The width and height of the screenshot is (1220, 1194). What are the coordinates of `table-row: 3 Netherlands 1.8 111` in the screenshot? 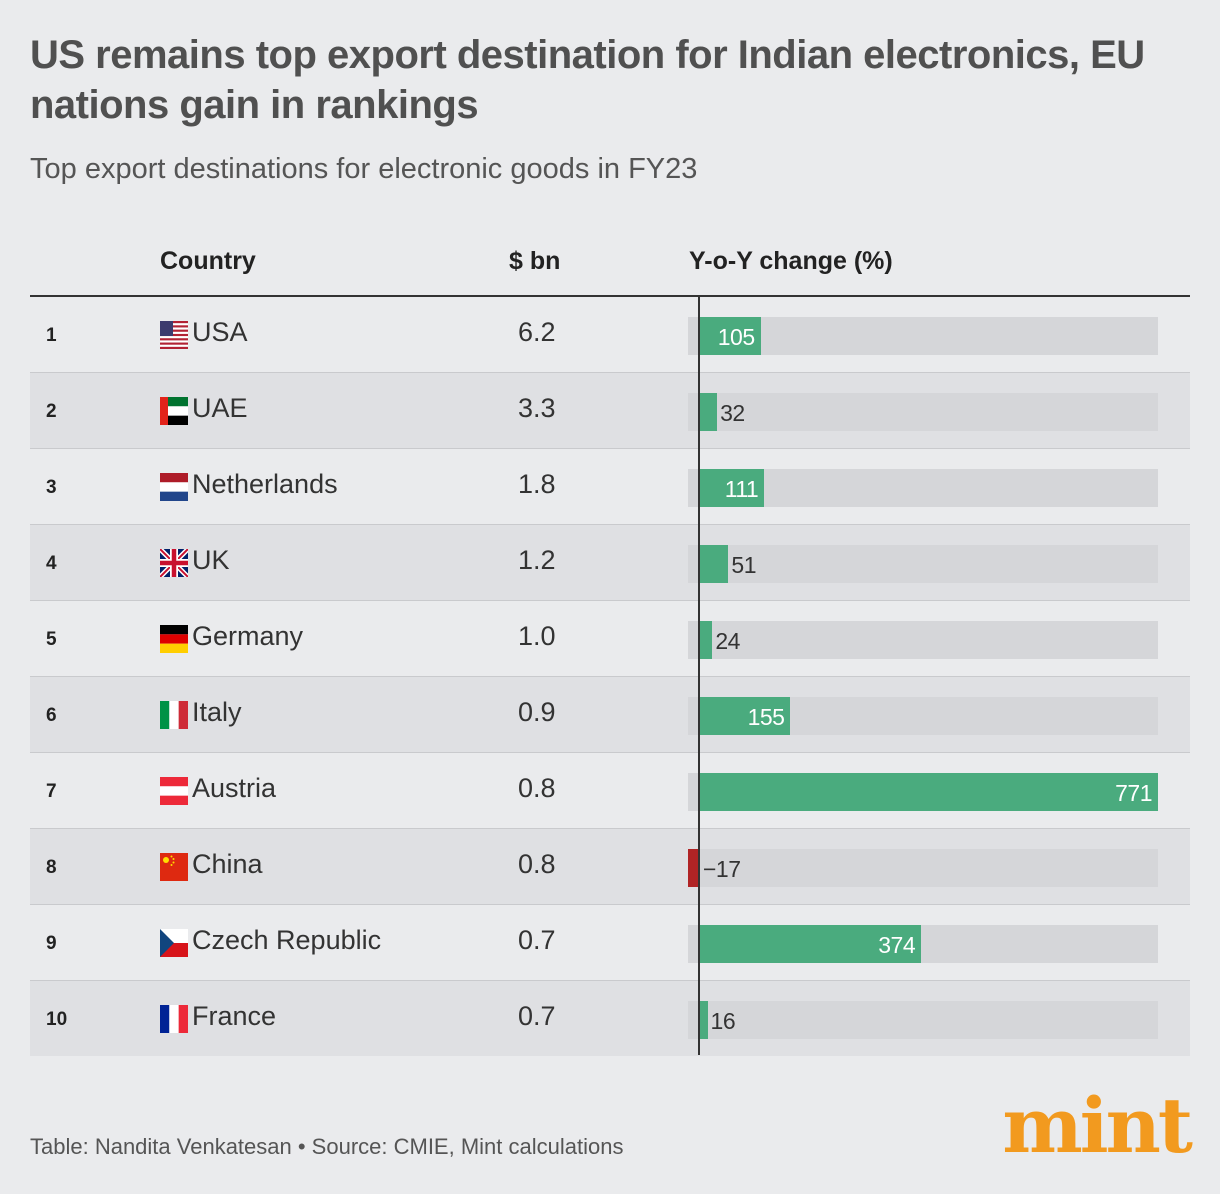 It's located at (610, 487).